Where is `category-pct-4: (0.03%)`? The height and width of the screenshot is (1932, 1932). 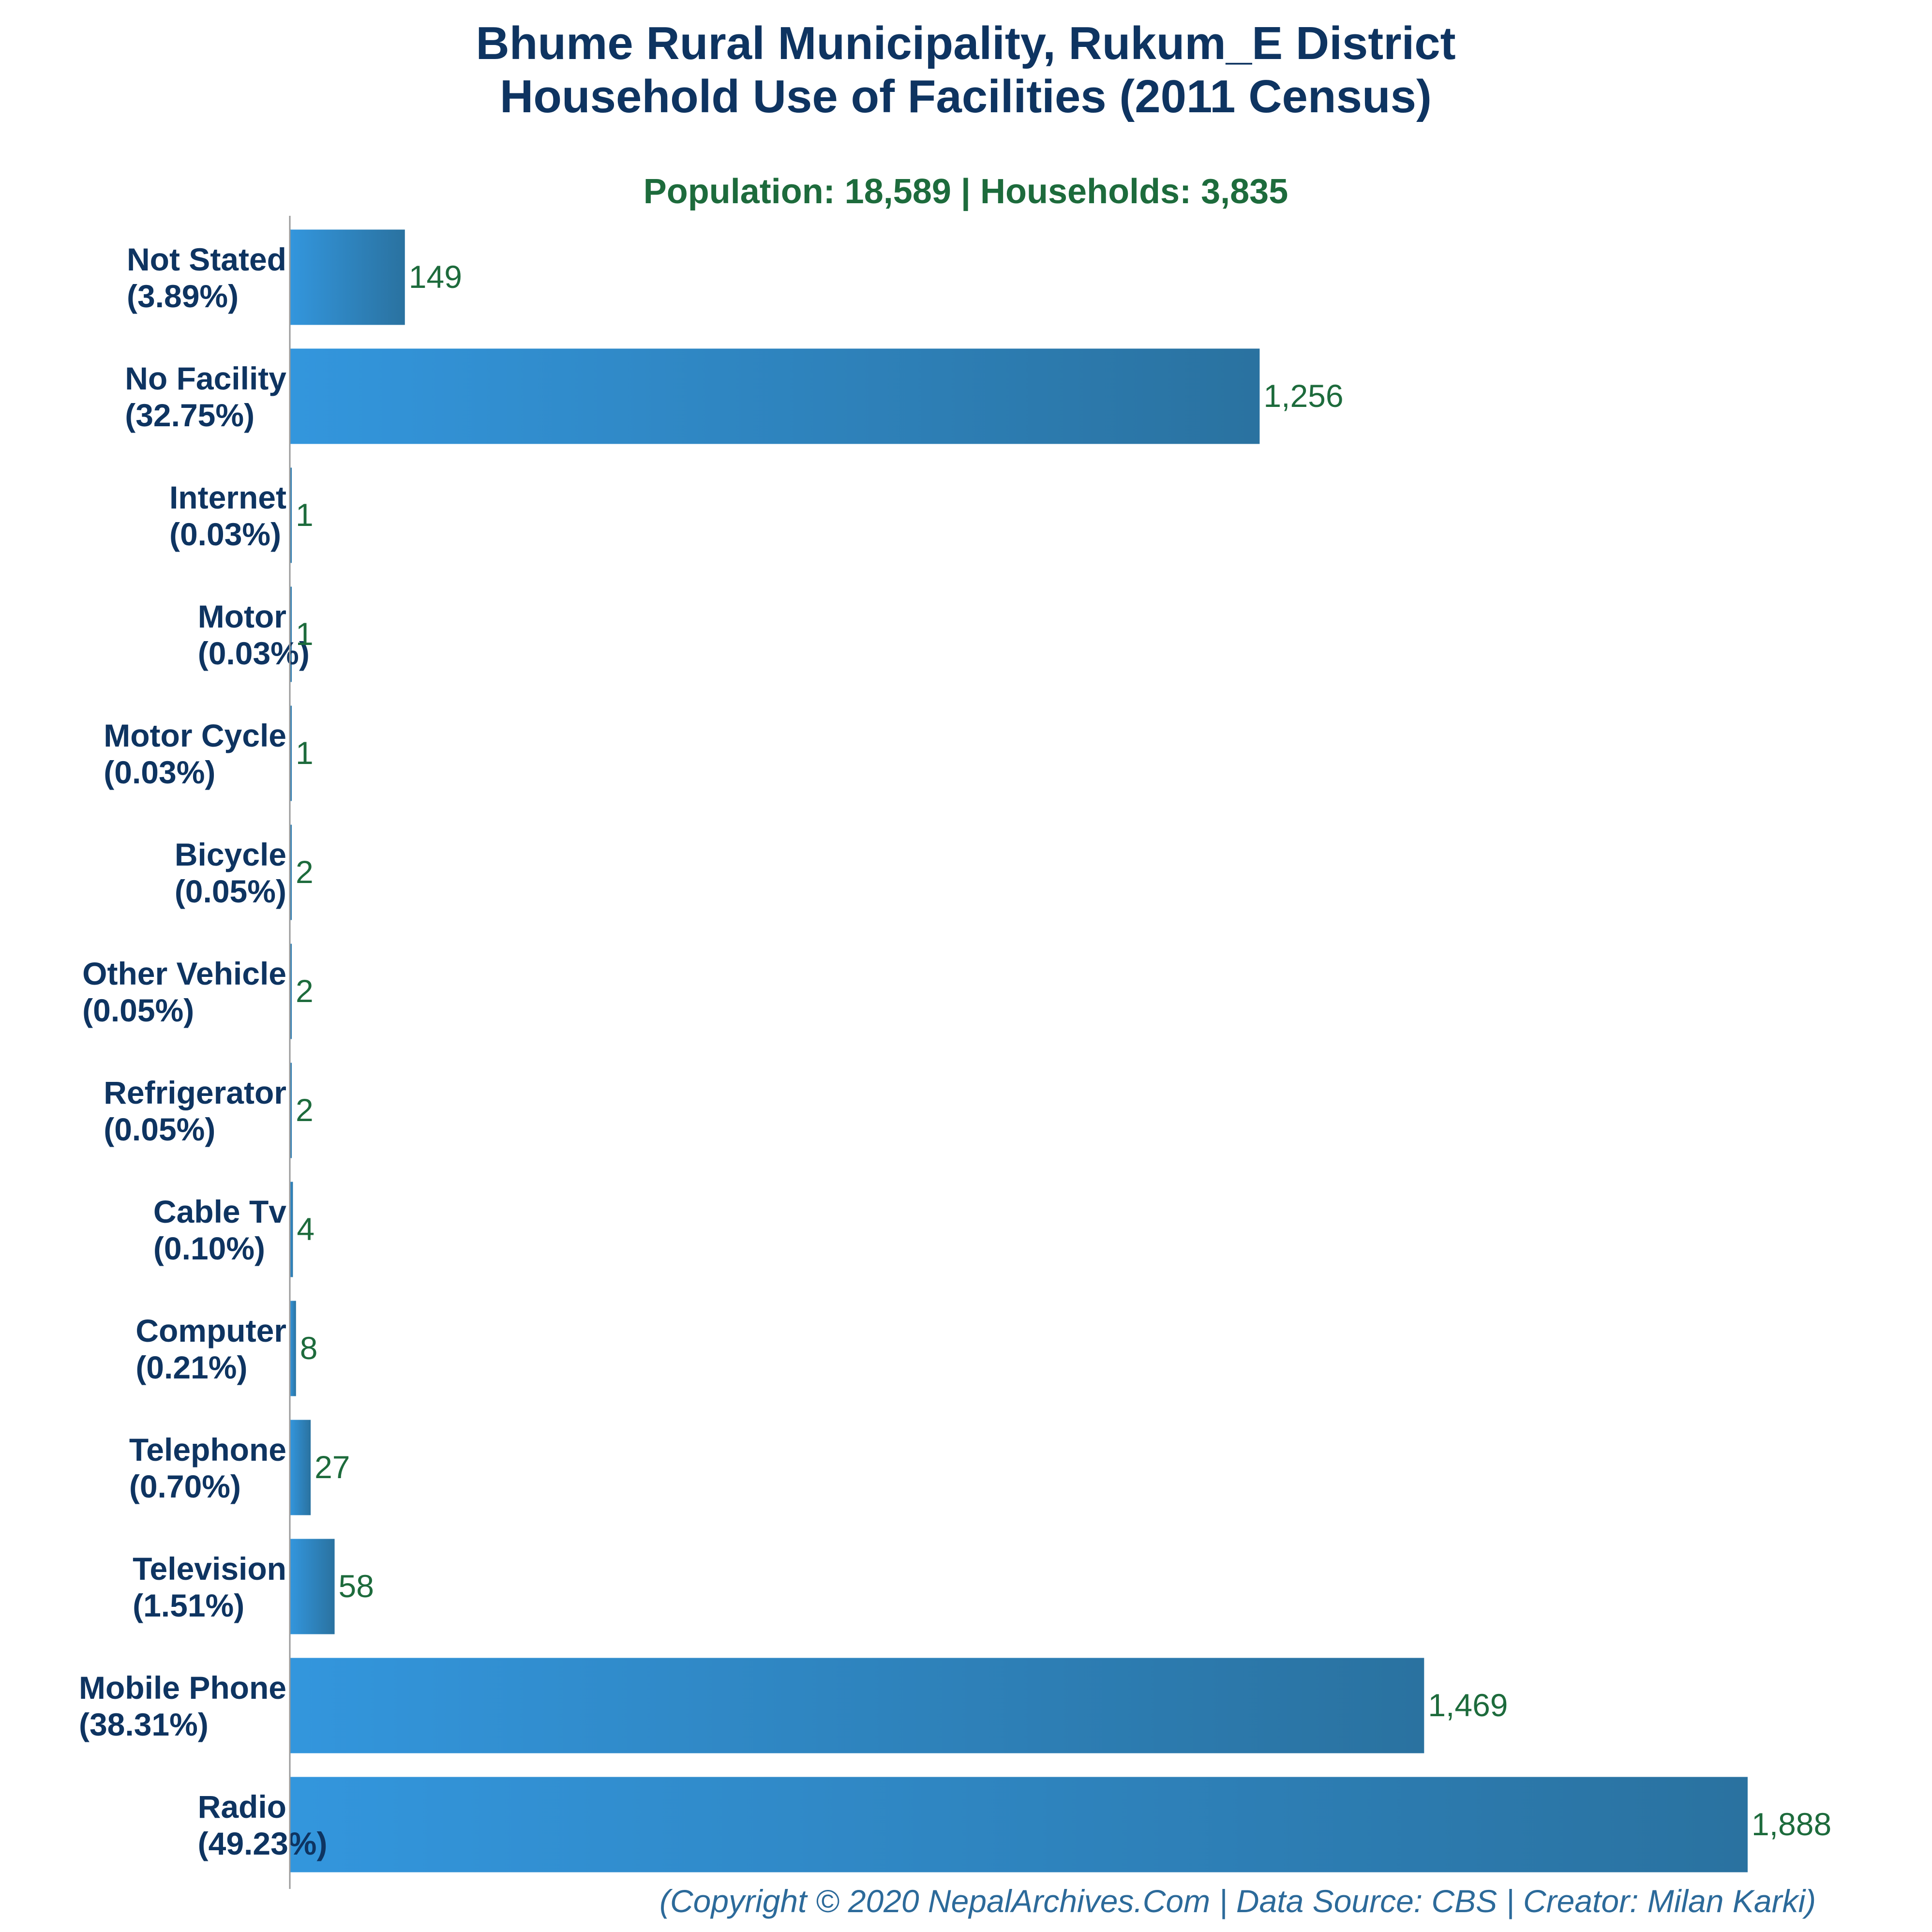 category-pct-4: (0.03%) is located at coordinates (159, 772).